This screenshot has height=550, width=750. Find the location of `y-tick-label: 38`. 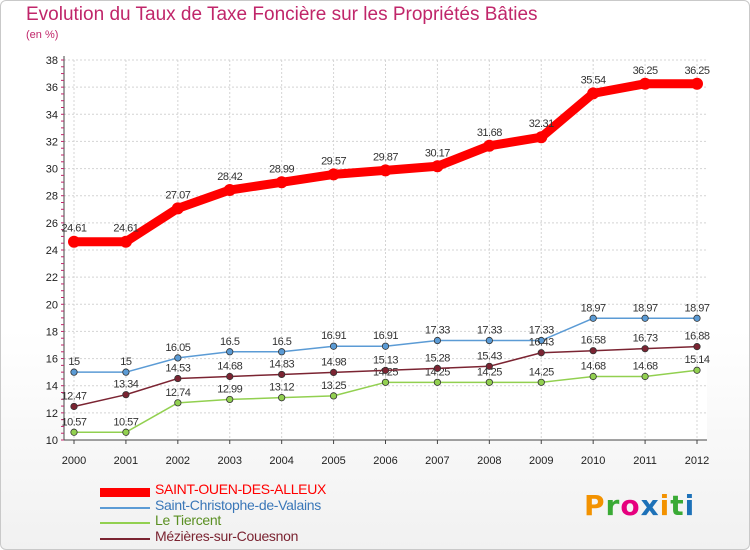

y-tick-label: 38 is located at coordinates (52, 61).